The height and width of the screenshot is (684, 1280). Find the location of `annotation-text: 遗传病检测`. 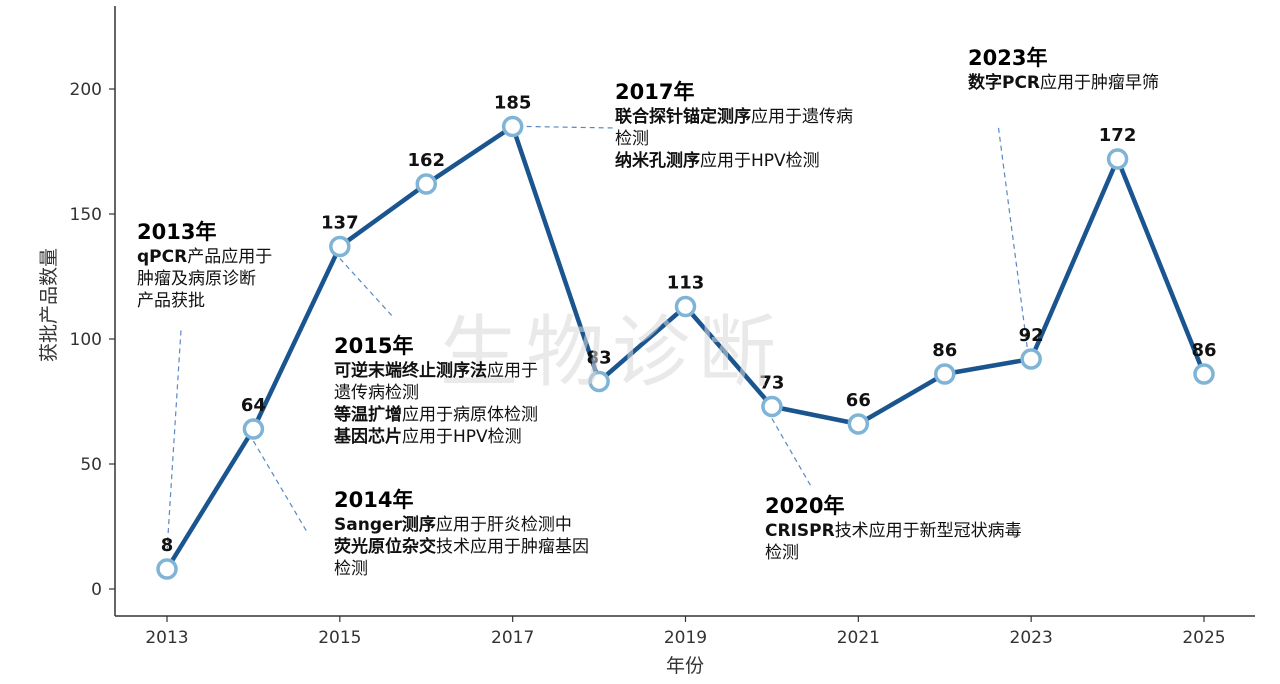

annotation-text: 遗传病检测 is located at coordinates (376, 393).